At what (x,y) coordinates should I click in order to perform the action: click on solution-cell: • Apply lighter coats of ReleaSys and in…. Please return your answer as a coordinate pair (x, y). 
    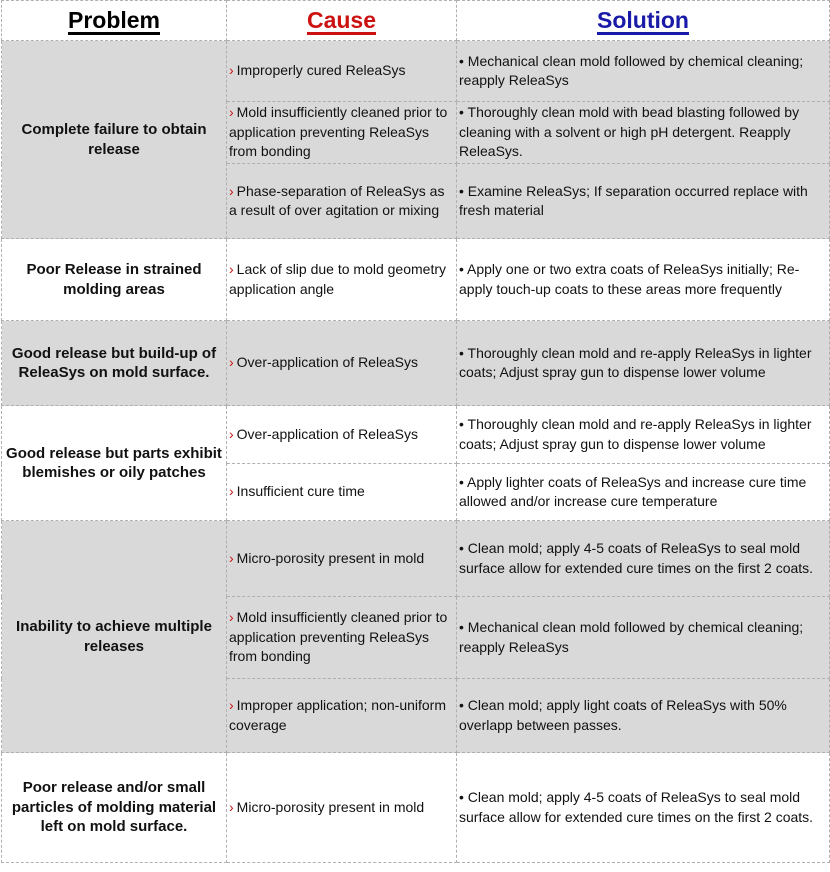
    Looking at the image, I should click on (643, 492).